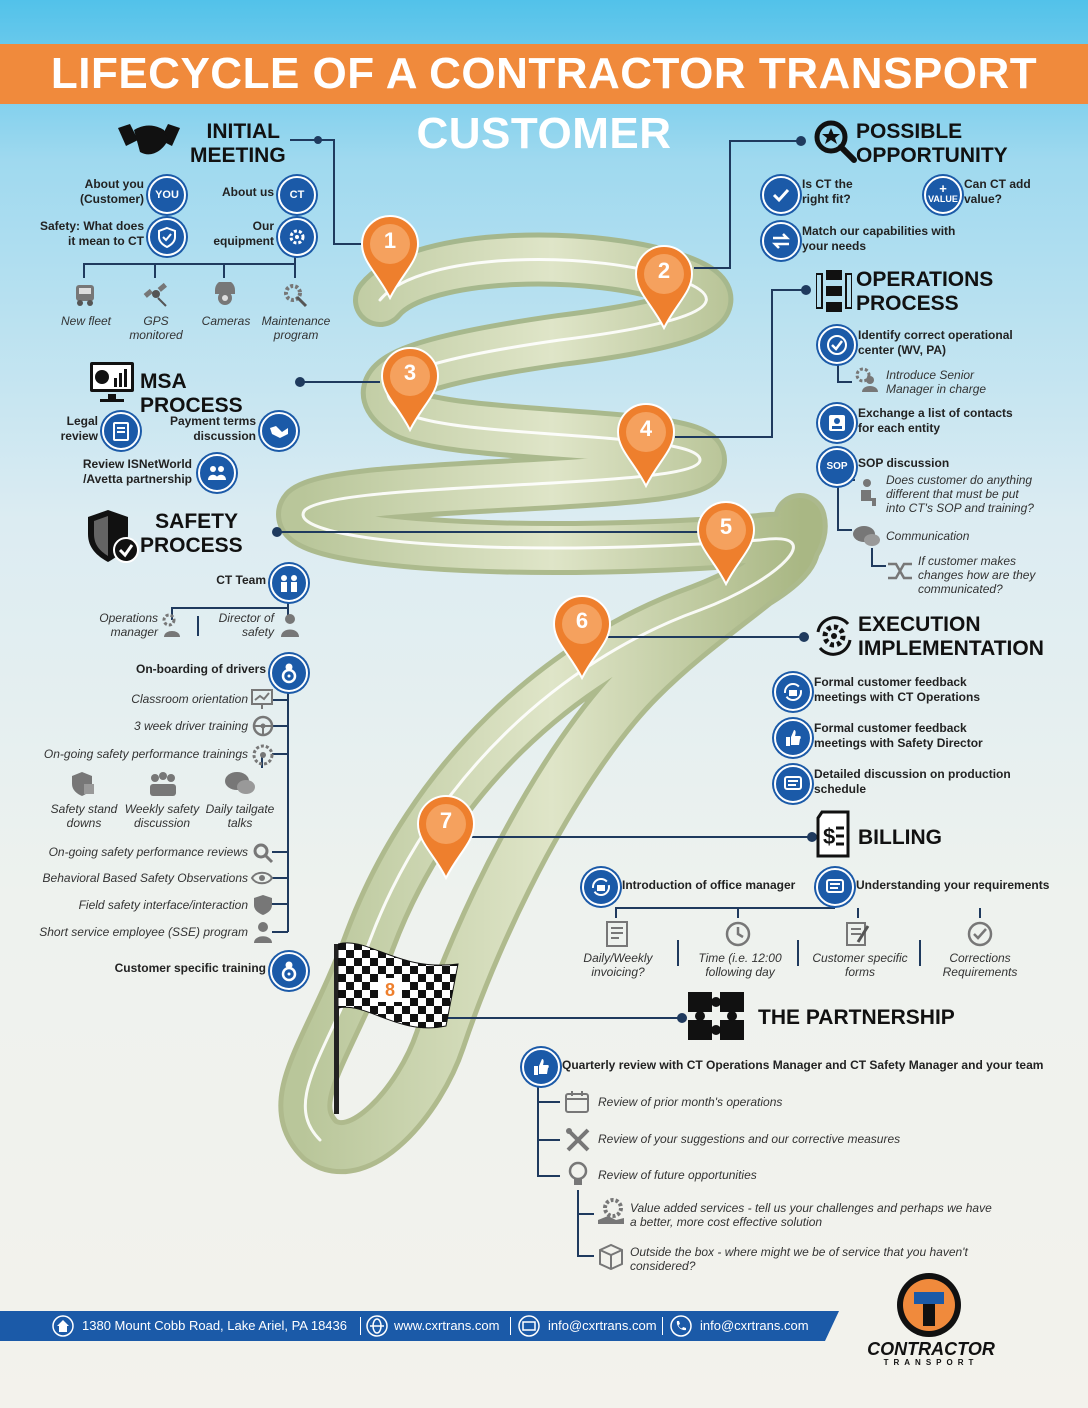  Describe the element at coordinates (111, 191) in the screenshot. I see `about-you-label: About you (Customer)` at that location.